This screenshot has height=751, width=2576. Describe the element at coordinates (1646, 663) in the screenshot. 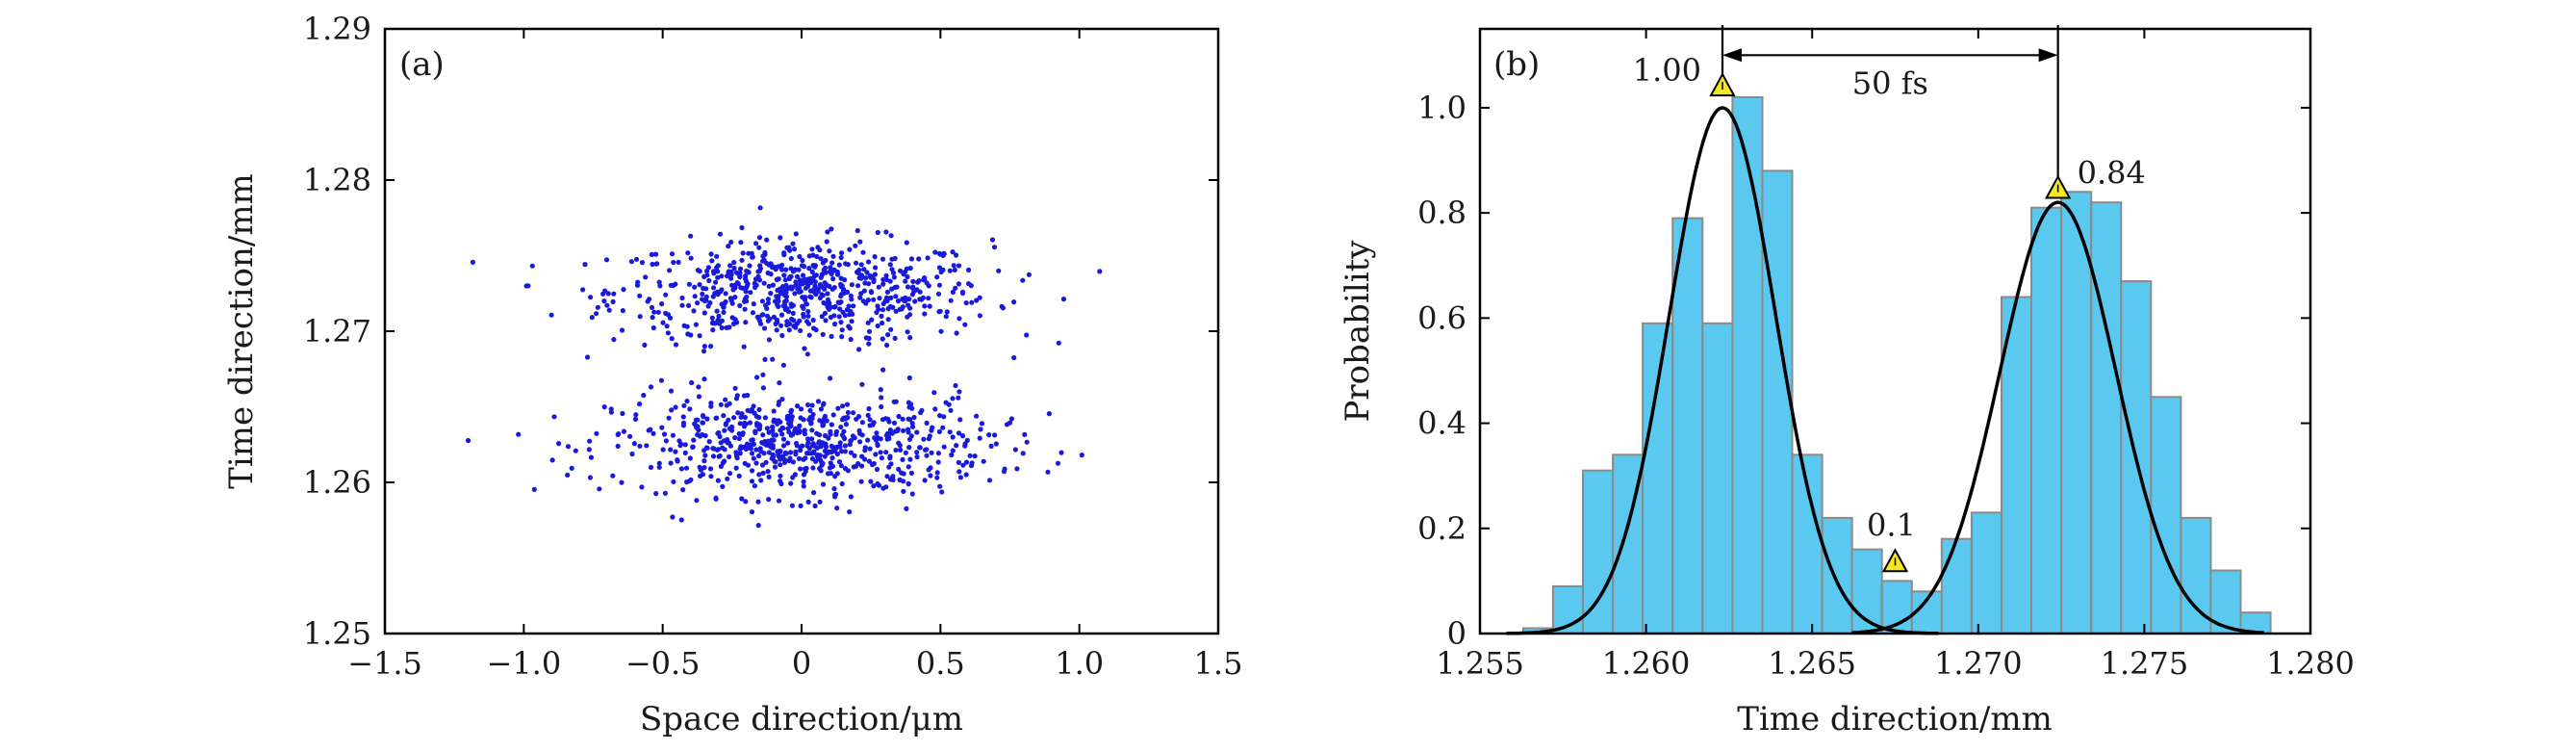

I see `x-tick-label: 1.260` at that location.